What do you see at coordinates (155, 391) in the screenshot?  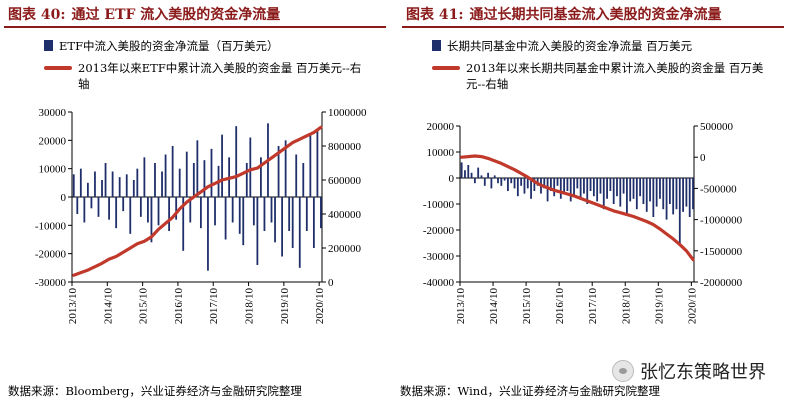 I see `figure-40-source: 数据来源：Bloomberg，兴业证券经济与金融研究院整理` at bounding box center [155, 391].